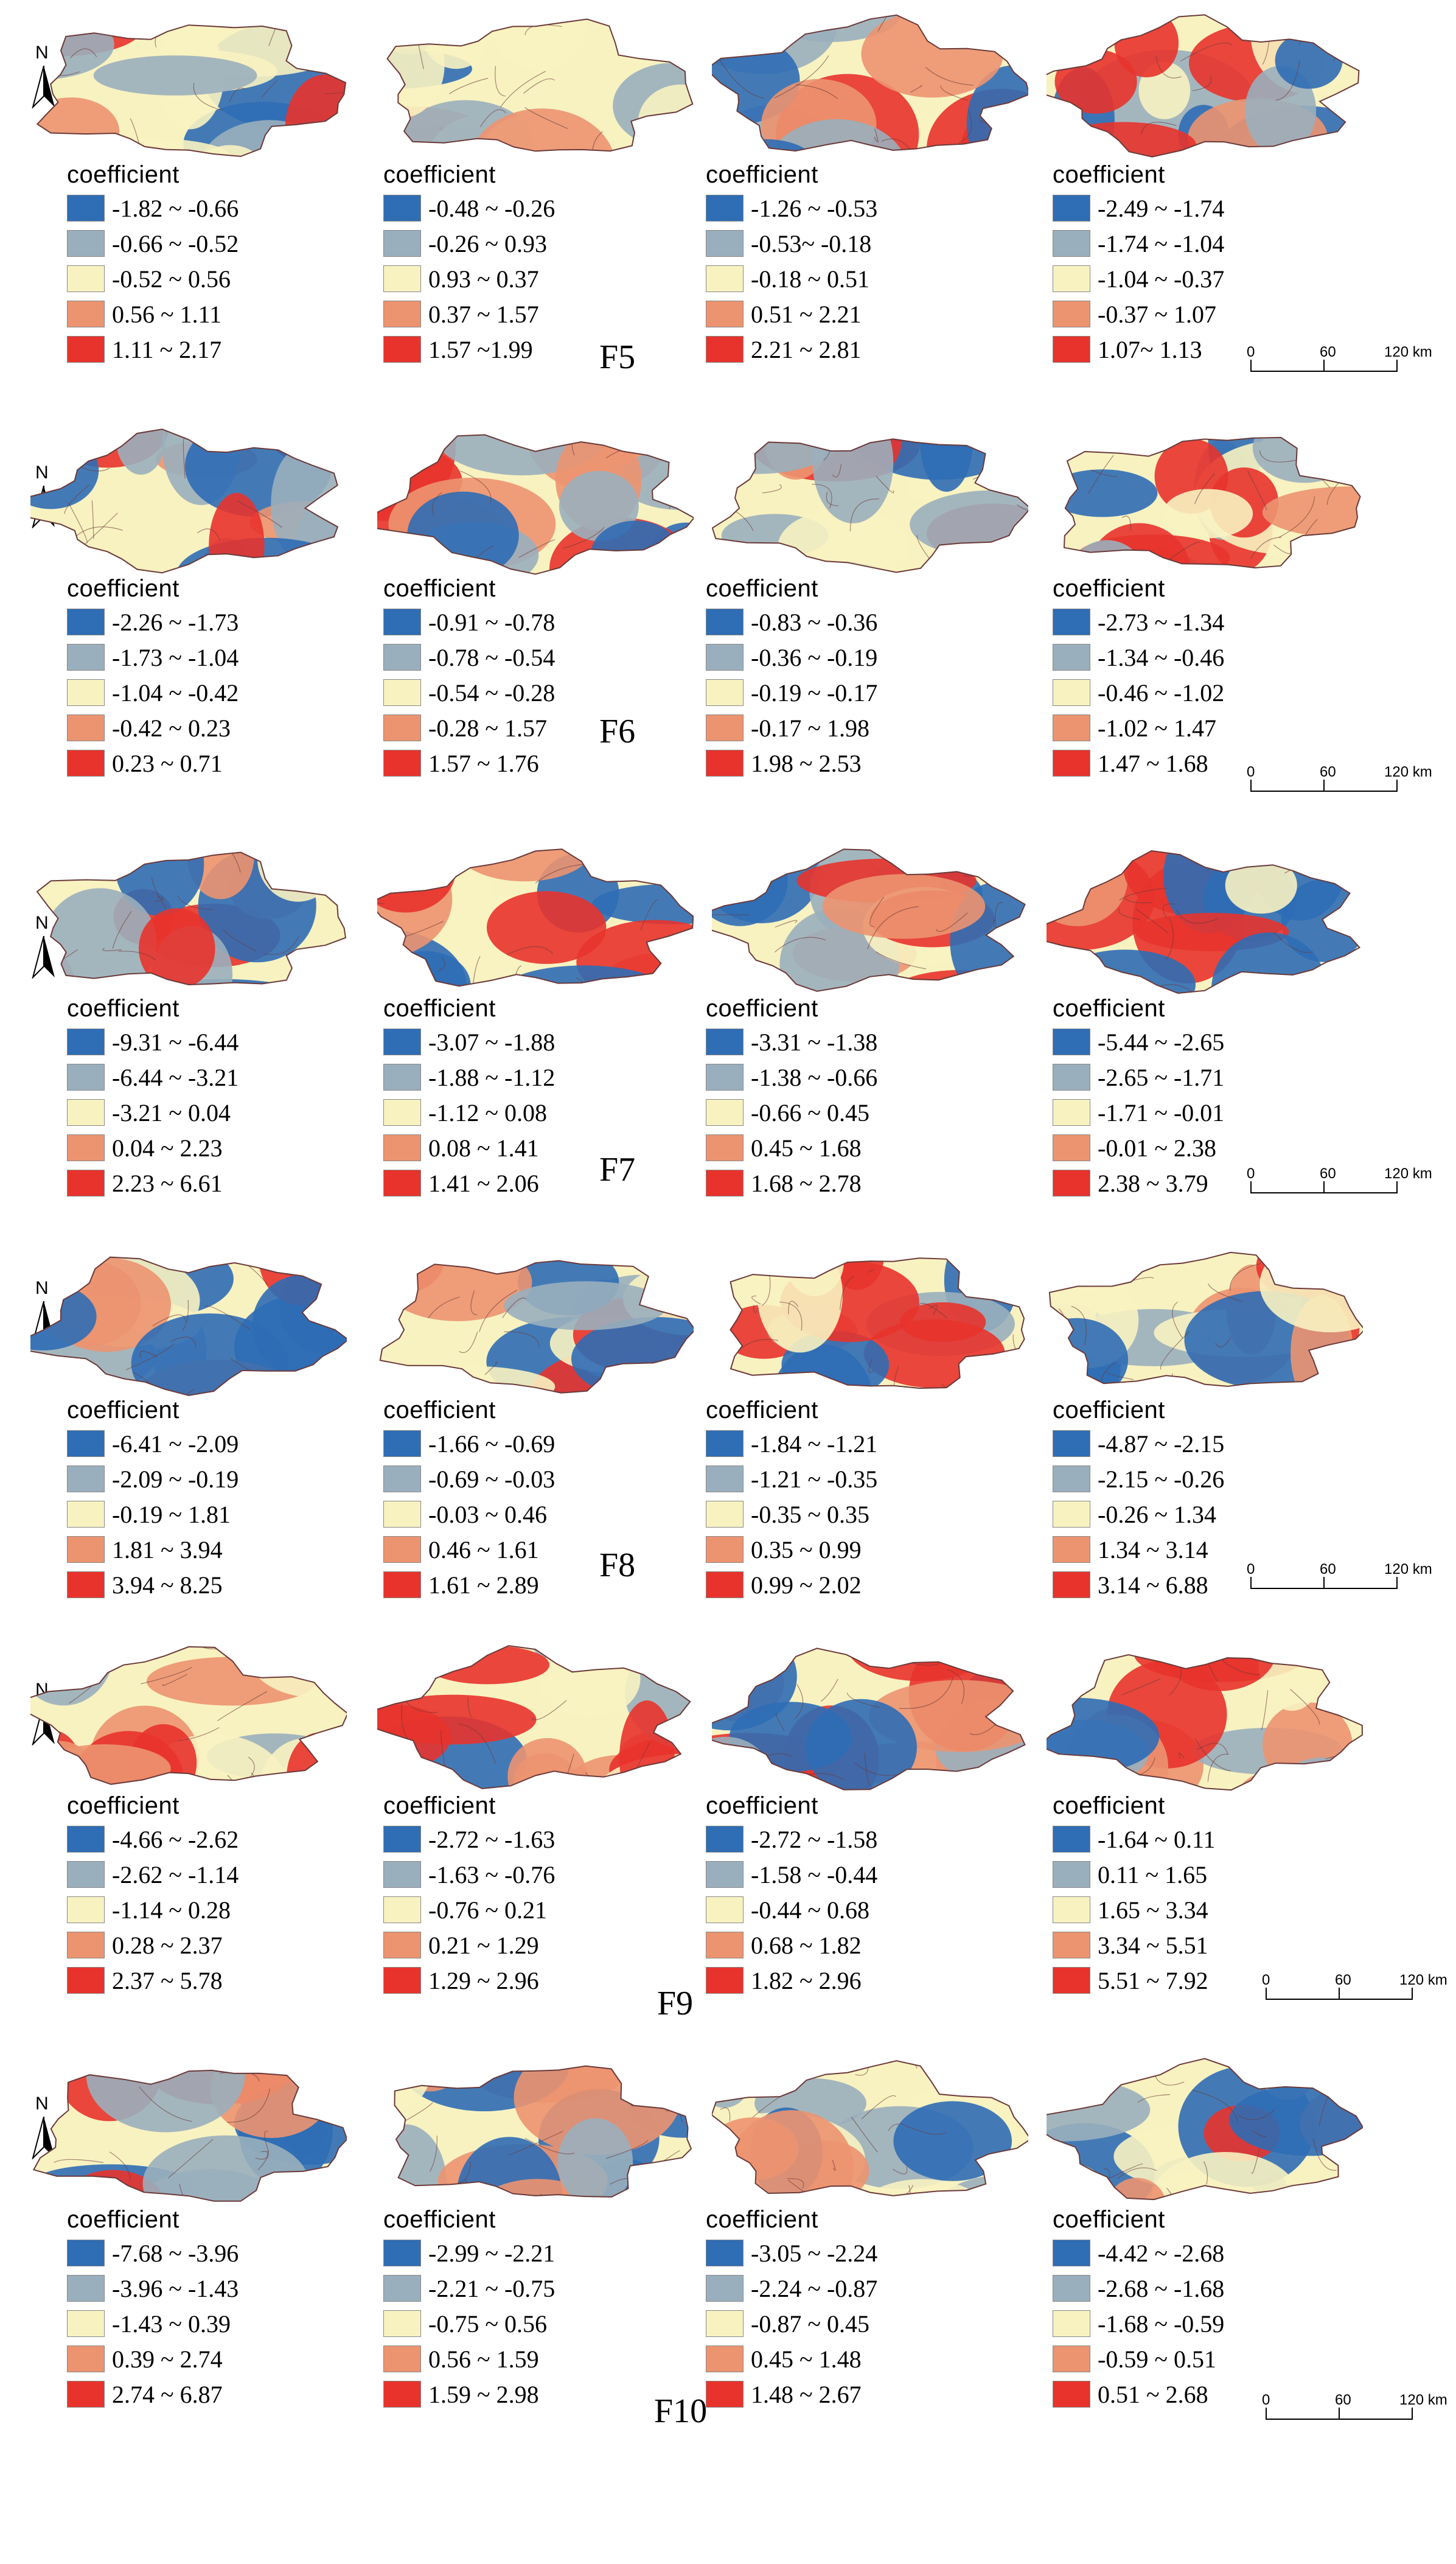  What do you see at coordinates (469, 1112) in the screenshot?
I see `legend-item: -1.12 ~ 0.08` at bounding box center [469, 1112].